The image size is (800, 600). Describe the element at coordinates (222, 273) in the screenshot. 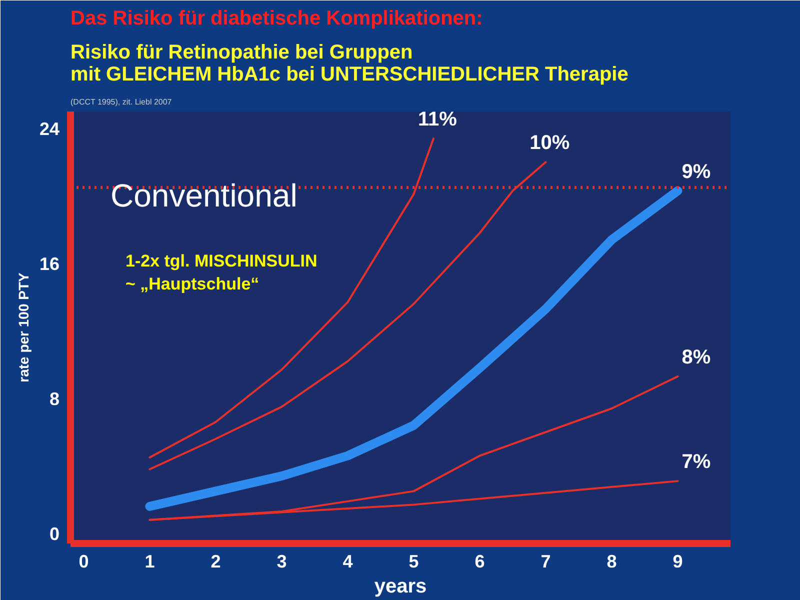

I see `annotation: 1-2x tgl. MISCHINSULIN ~ „Hauptschule“` at that location.